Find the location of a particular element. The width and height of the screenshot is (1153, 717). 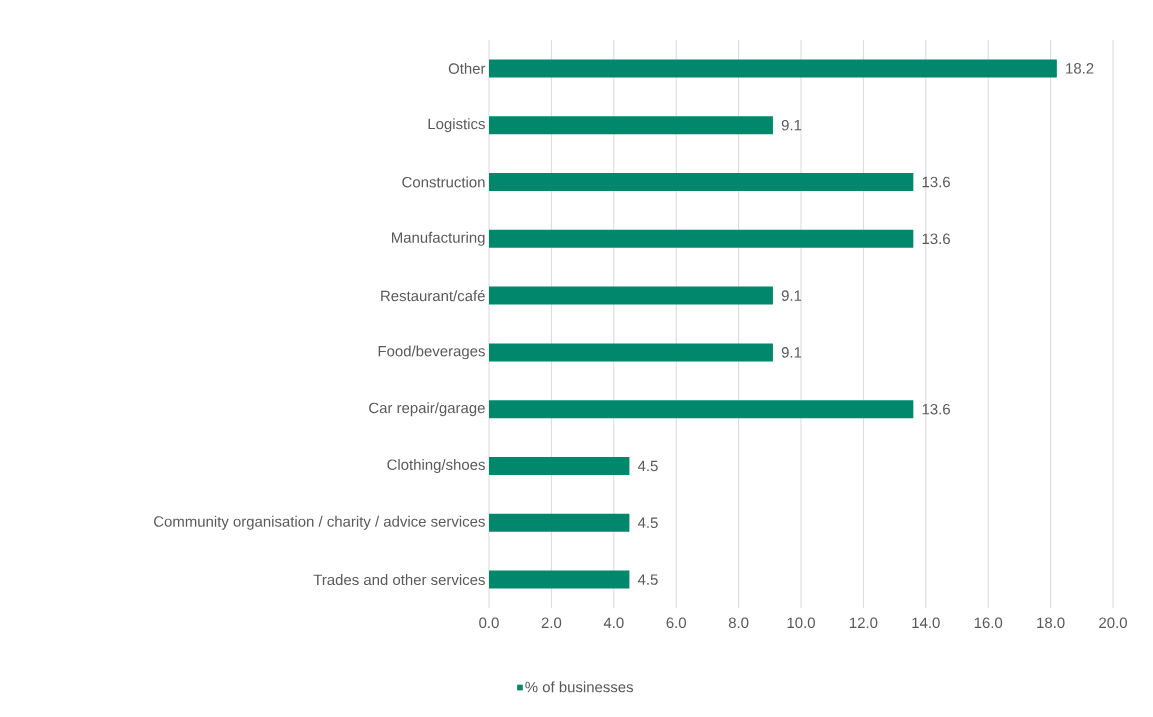

x-tick-label: 12.0 is located at coordinates (864, 623).